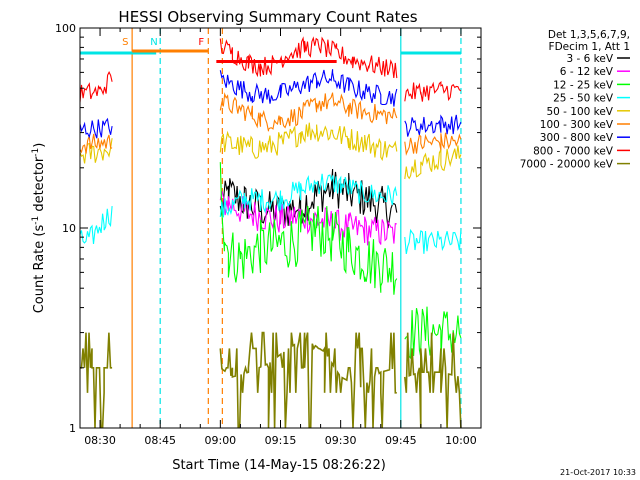 The image size is (640, 480). What do you see at coordinates (39, 145) in the screenshot?
I see `y-label-close: )` at bounding box center [39, 145].